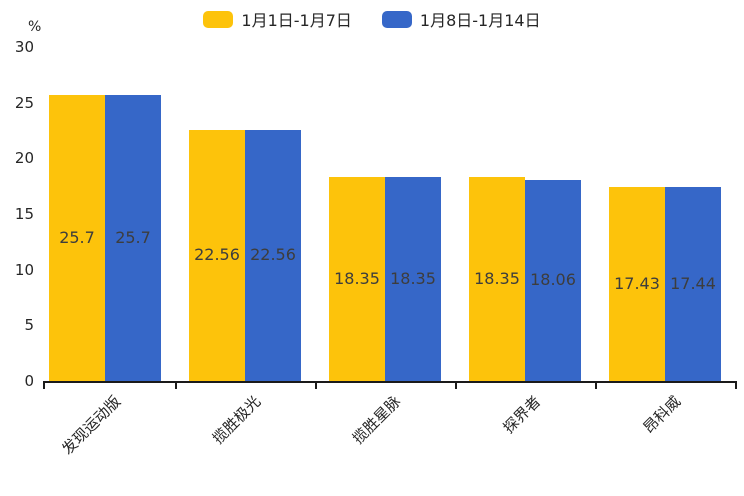 This screenshot has height=496, width=744. I want to click on legend-item: 1月8日-1月14日, so click(461, 19).